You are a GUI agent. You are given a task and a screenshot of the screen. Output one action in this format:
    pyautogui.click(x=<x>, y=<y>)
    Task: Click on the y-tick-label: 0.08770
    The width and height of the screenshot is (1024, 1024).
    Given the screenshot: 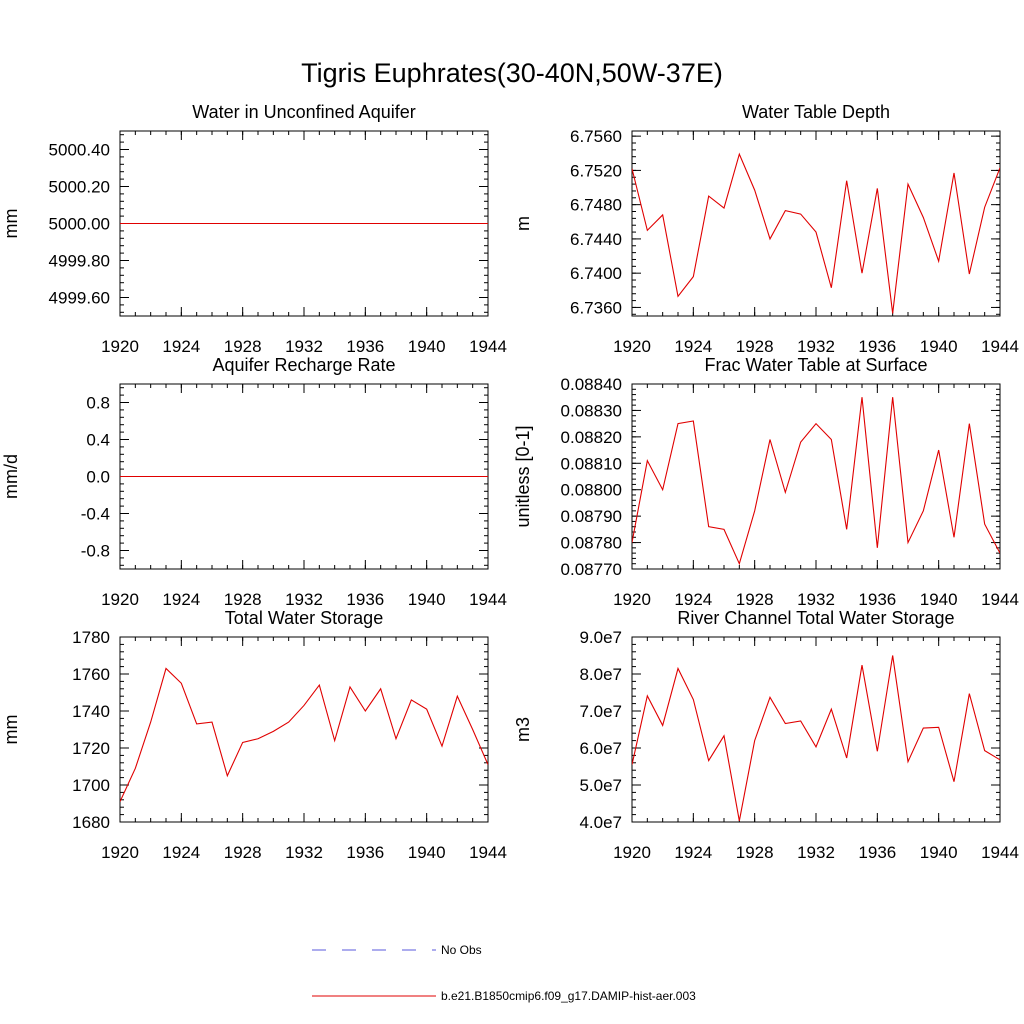 What is the action you would take?
    pyautogui.click(x=591, y=569)
    